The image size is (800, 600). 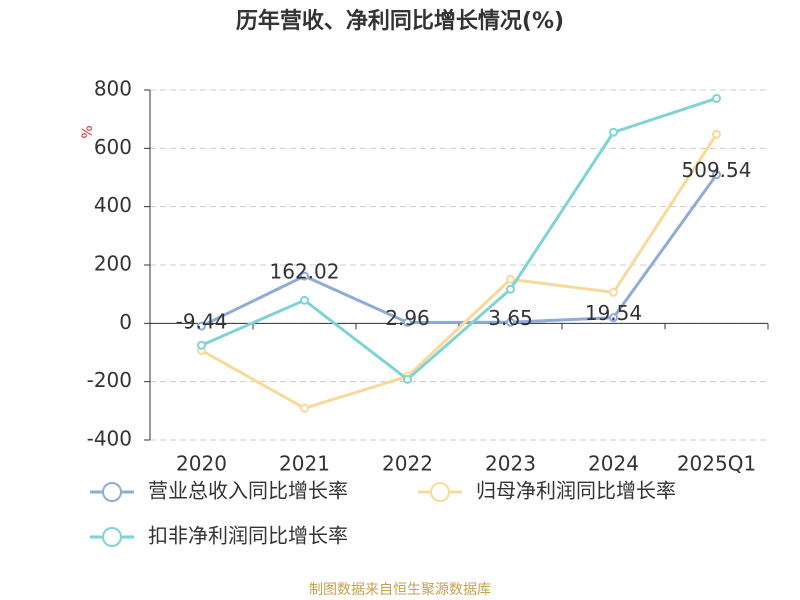 I want to click on data-label: 509.54, so click(x=717, y=170).